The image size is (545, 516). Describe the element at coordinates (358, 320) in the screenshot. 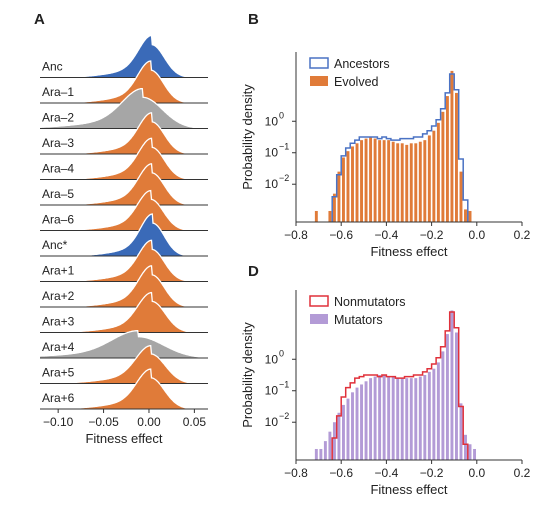

I see `legend-entry: Mutators` at that location.